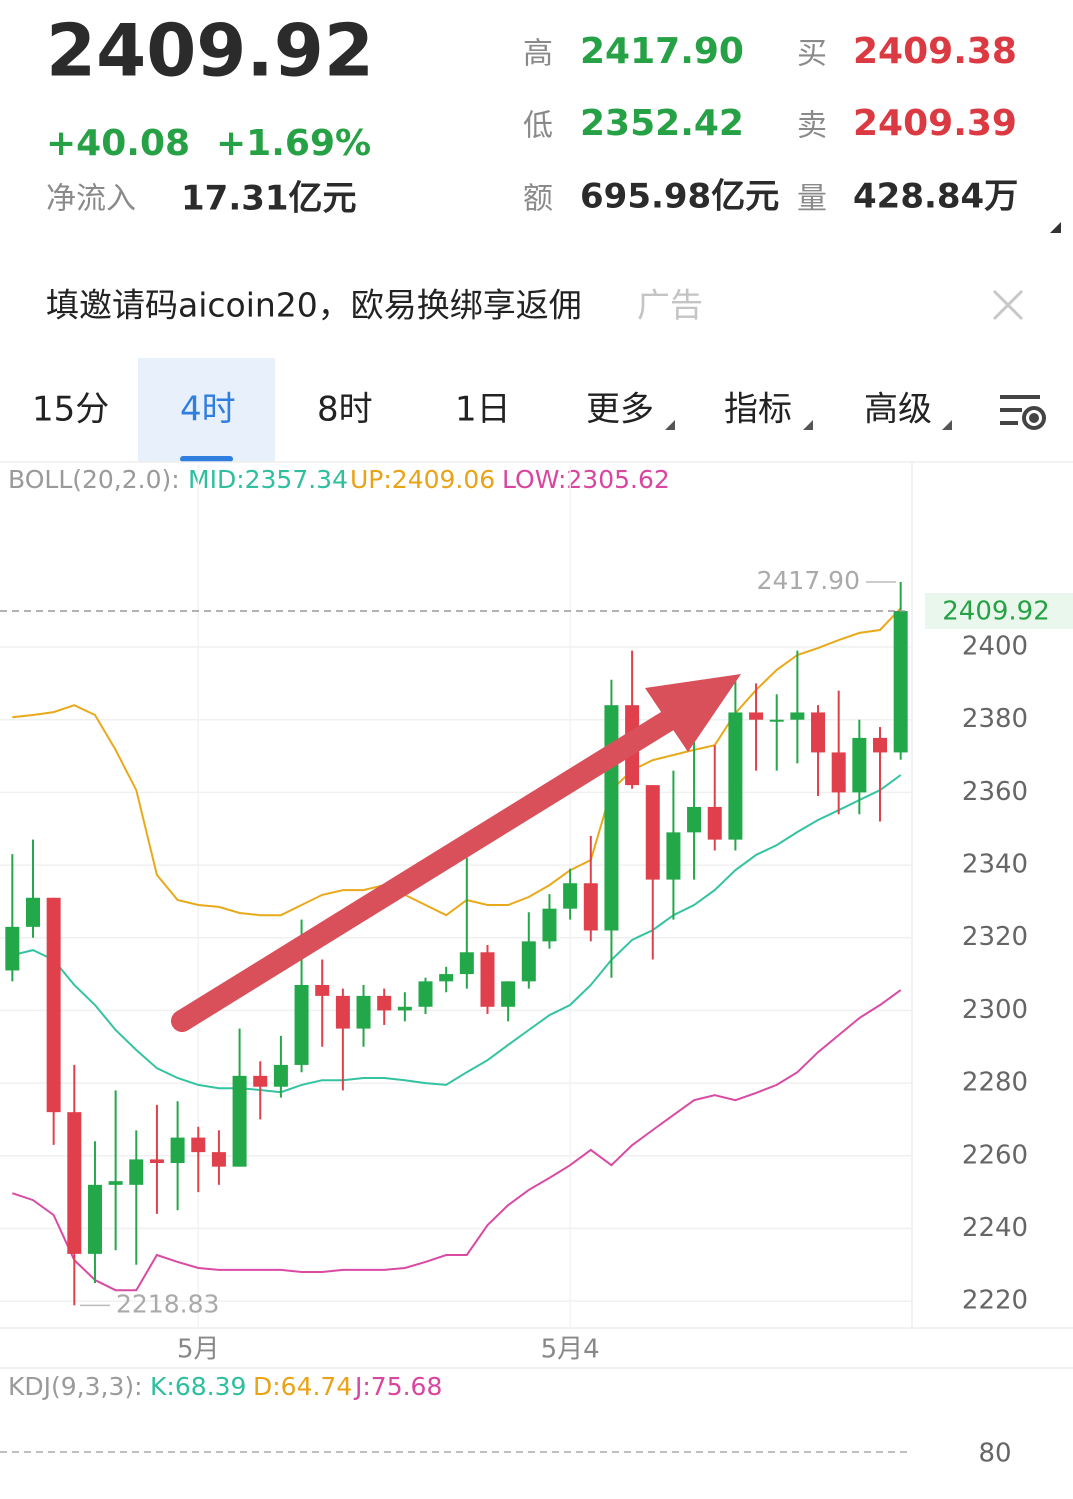 This screenshot has width=1073, height=1499. Describe the element at coordinates (118, 143) in the screenshot. I see `change: +40.08` at that location.